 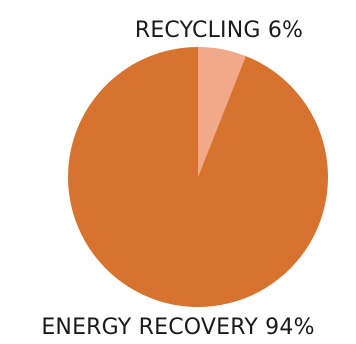 I want to click on slice-label-recycling: RECYCLING 6%, so click(x=219, y=30).